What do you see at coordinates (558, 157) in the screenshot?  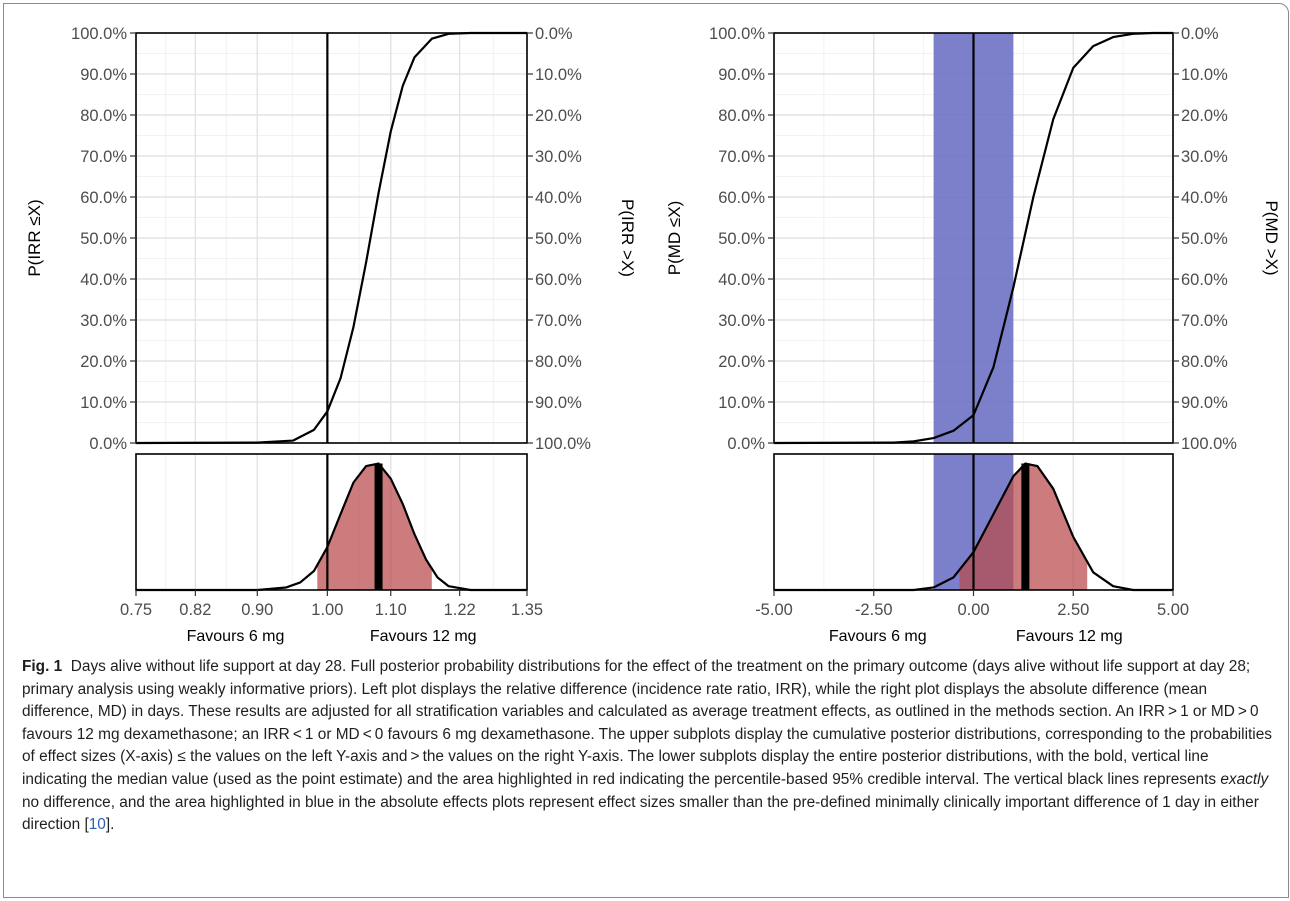 I see `panel-left-ytick-label-right: 30.0%` at bounding box center [558, 157].